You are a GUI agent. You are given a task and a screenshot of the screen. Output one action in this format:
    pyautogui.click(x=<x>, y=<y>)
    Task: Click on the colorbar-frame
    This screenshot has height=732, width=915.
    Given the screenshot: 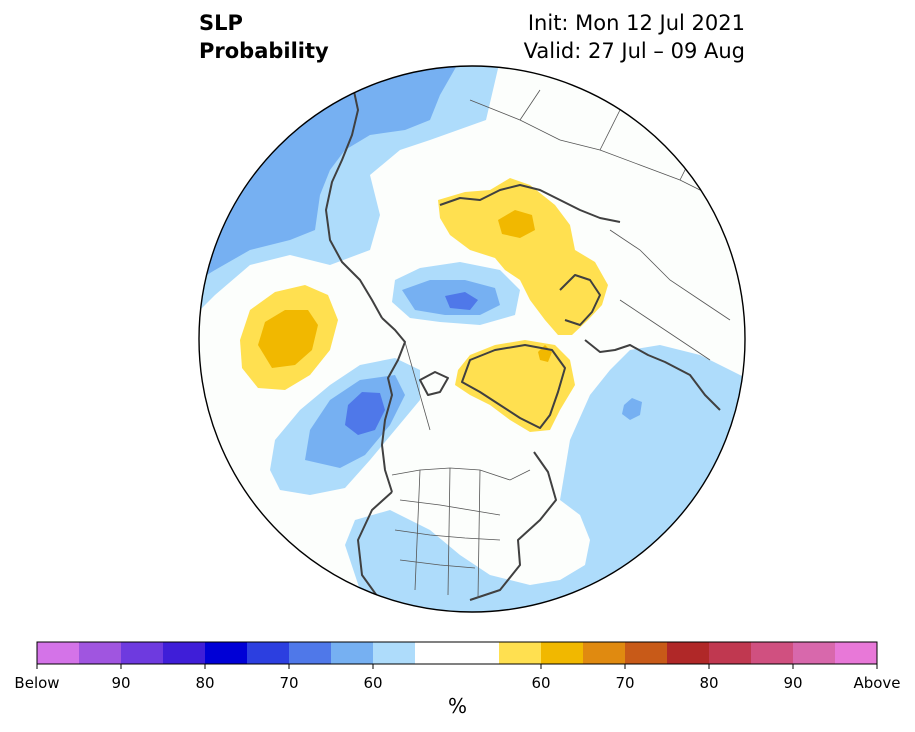 What is the action you would take?
    pyautogui.click(x=457, y=653)
    